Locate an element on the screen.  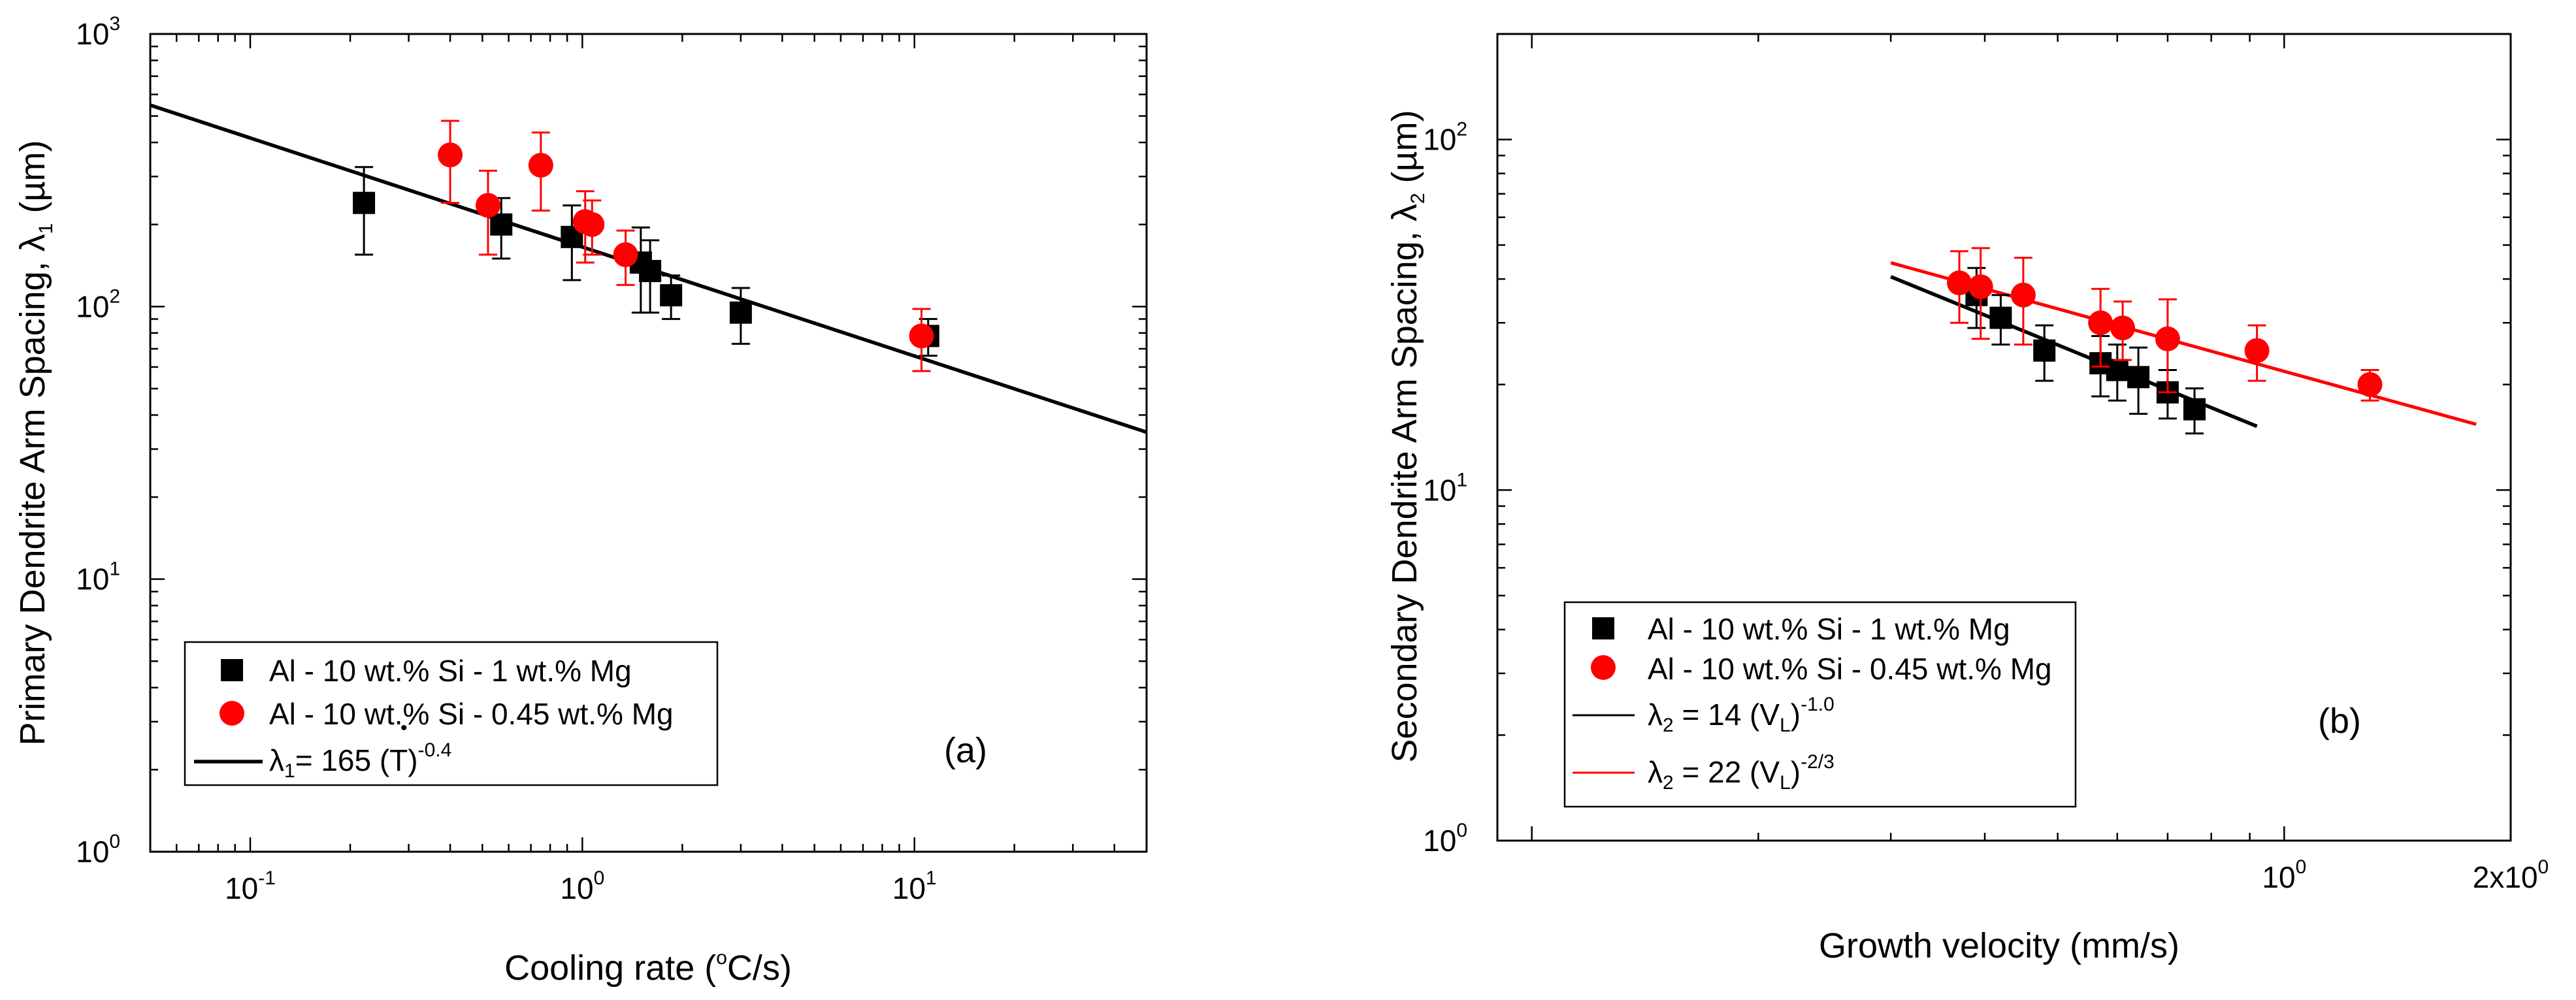
x-axis-title-unit: C/s) is located at coordinates (759, 968).